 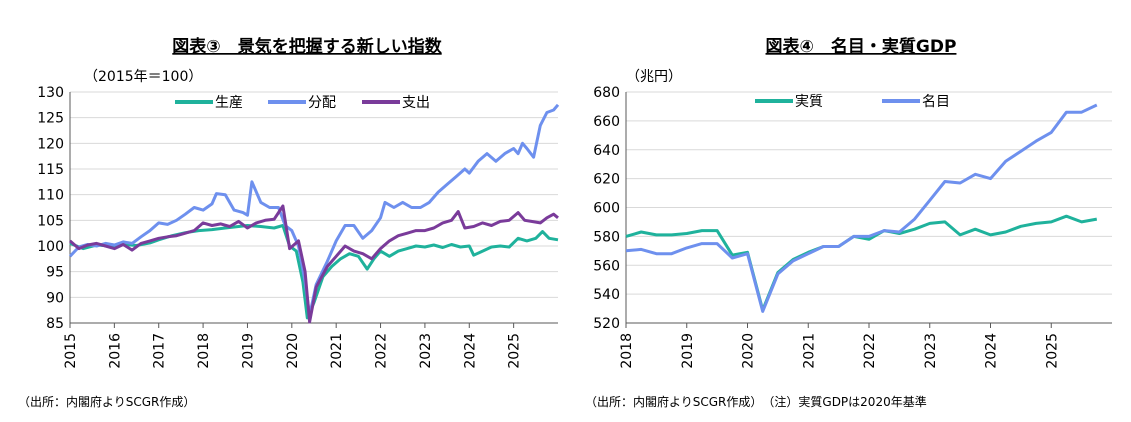 What do you see at coordinates (606, 266) in the screenshot?
I see `y-tick-label: 560` at bounding box center [606, 266].